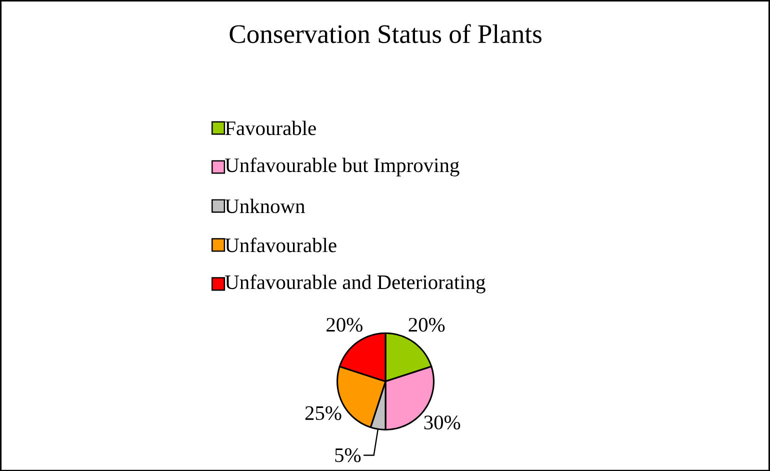 This screenshot has width=770, height=471. I want to click on legend-label: Unfavourable but Improving, so click(342, 166).